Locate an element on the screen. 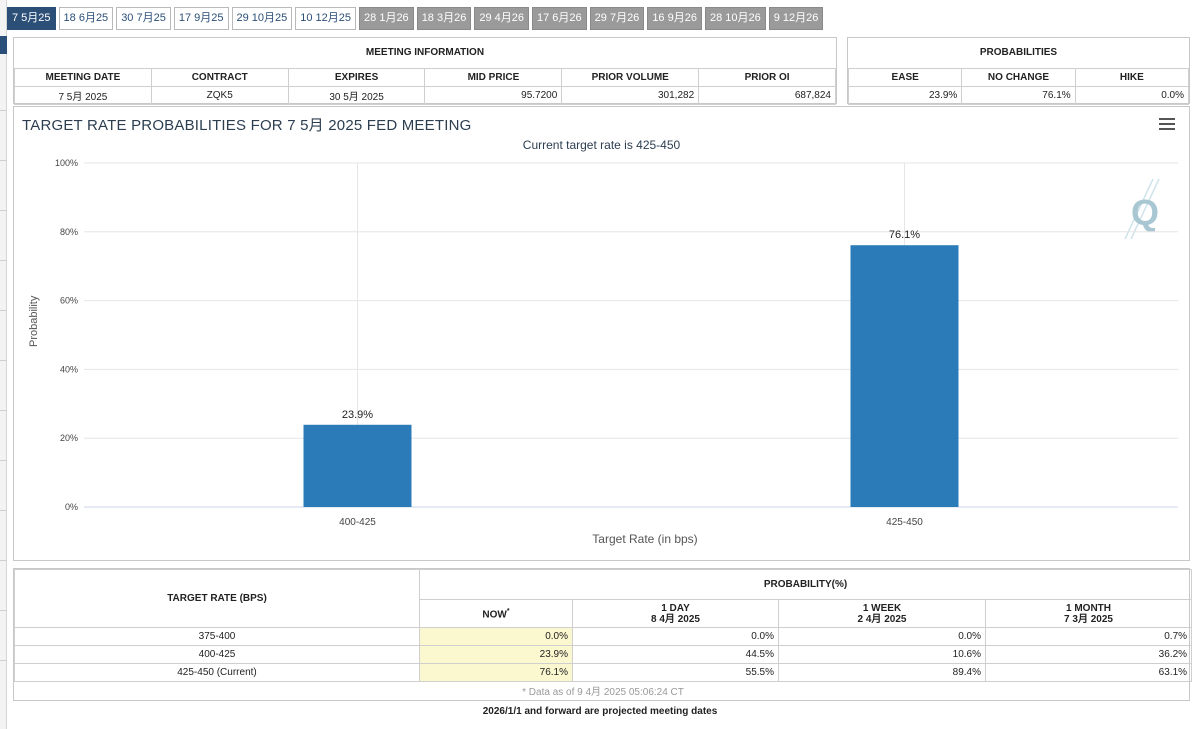  probabilities-title: PROBABILITIES is located at coordinates (1018, 53).